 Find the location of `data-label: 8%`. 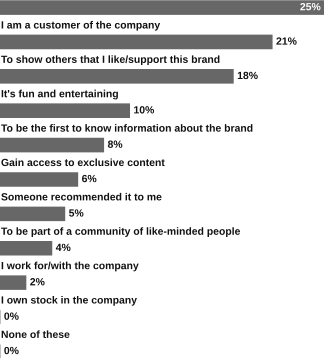

data-label: 8% is located at coordinates (115, 144).